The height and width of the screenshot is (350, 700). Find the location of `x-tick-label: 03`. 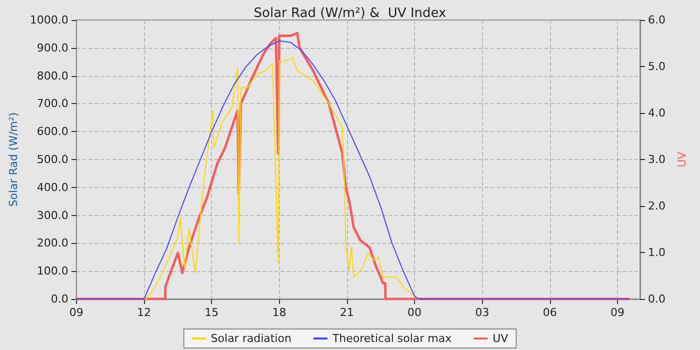

x-tick-label: 03 is located at coordinates (482, 312).